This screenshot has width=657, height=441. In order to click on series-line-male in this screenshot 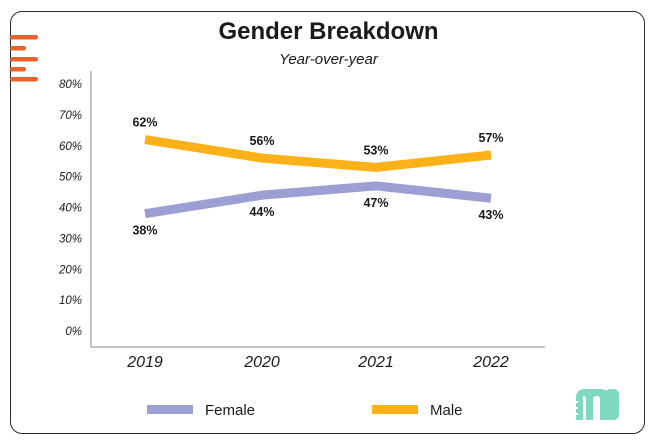, I will do `click(318, 153)`.